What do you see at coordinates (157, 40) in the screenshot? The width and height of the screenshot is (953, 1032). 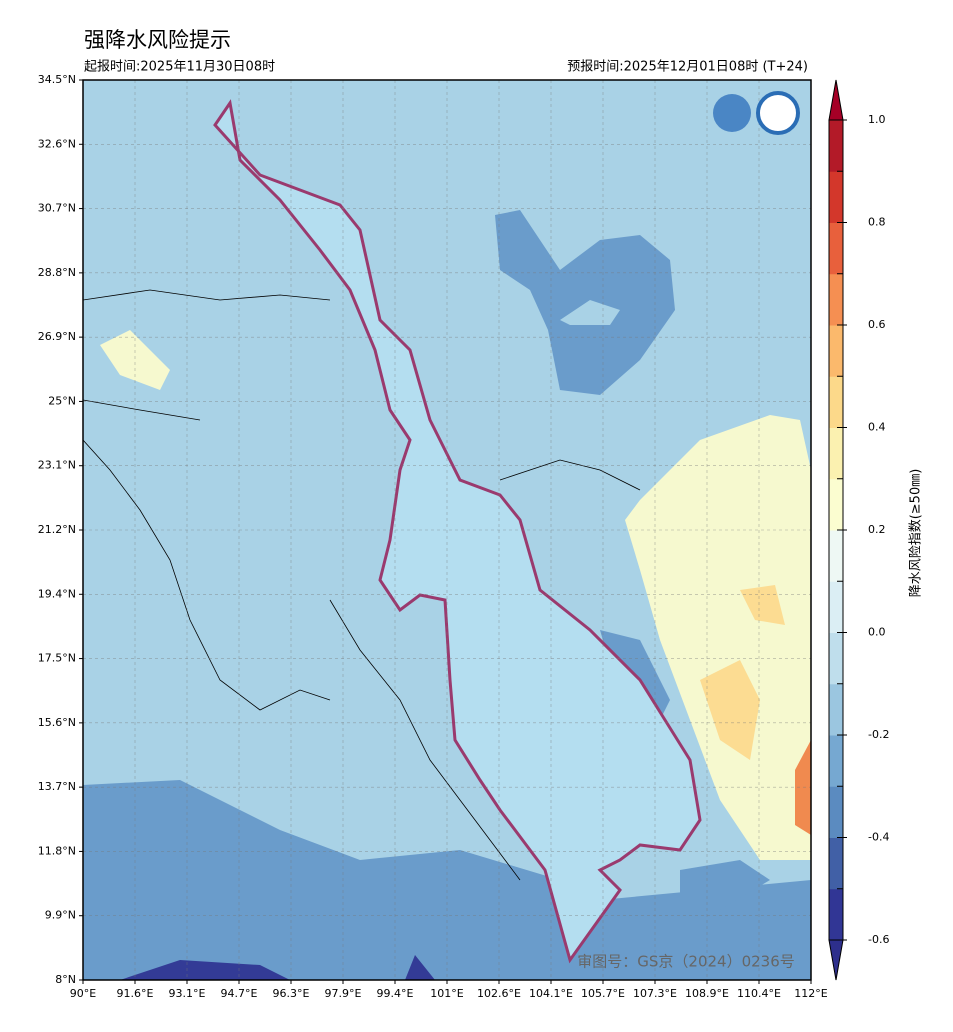 I see `title: 强降水风险提示` at bounding box center [157, 40].